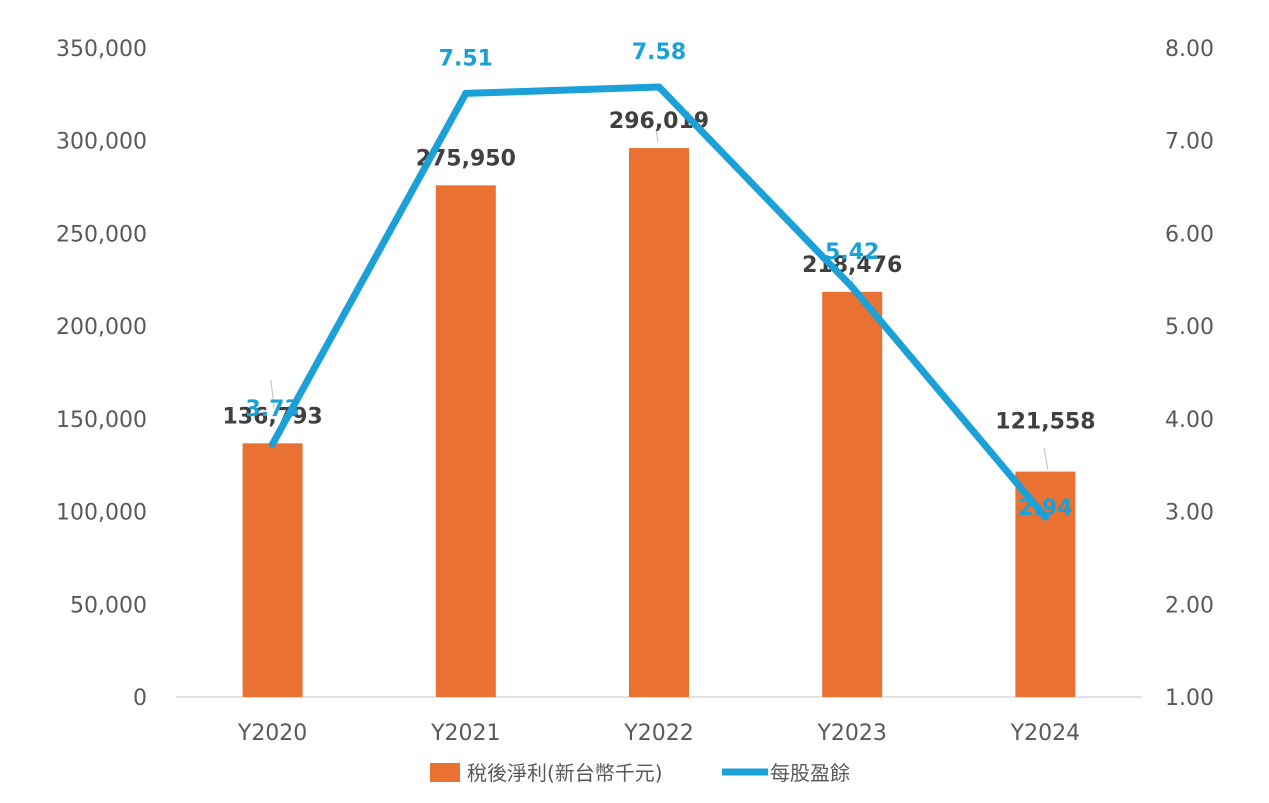  What do you see at coordinates (140, 698) in the screenshot?
I see `left-y-tick-label: 0` at bounding box center [140, 698].